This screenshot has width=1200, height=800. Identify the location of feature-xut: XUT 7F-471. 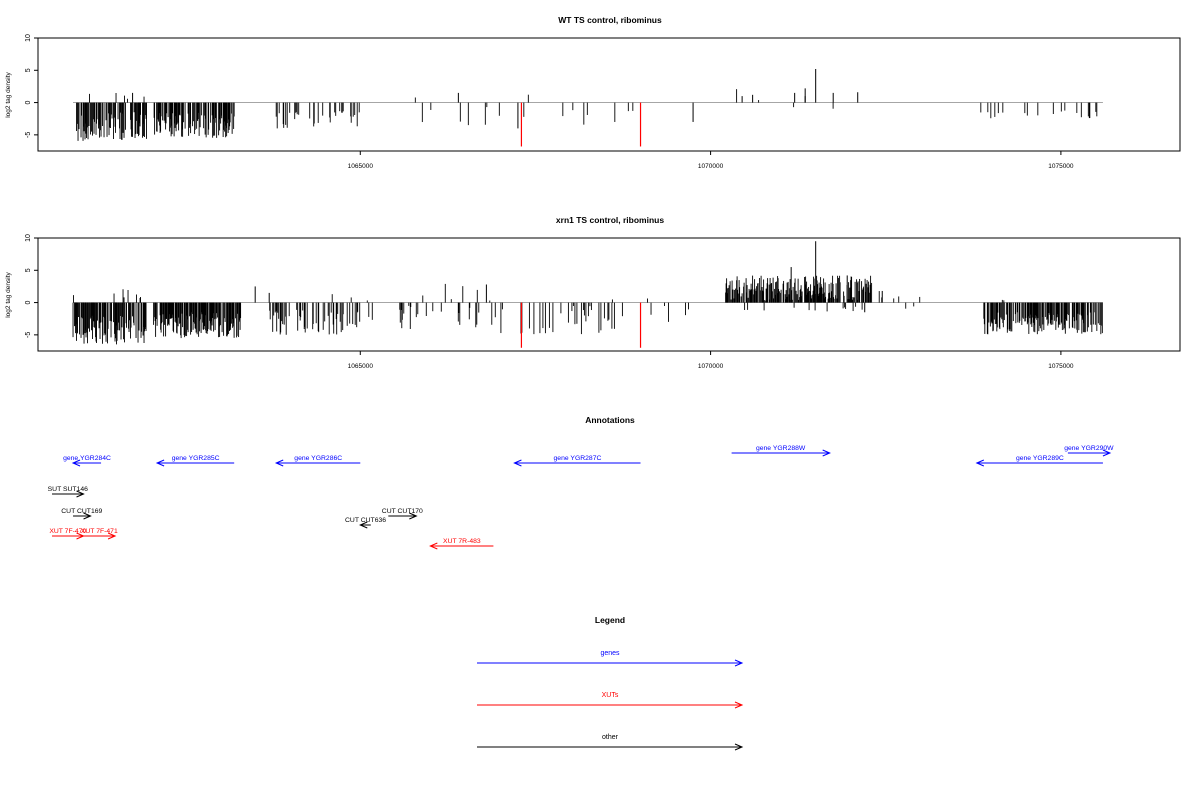
(99, 534).